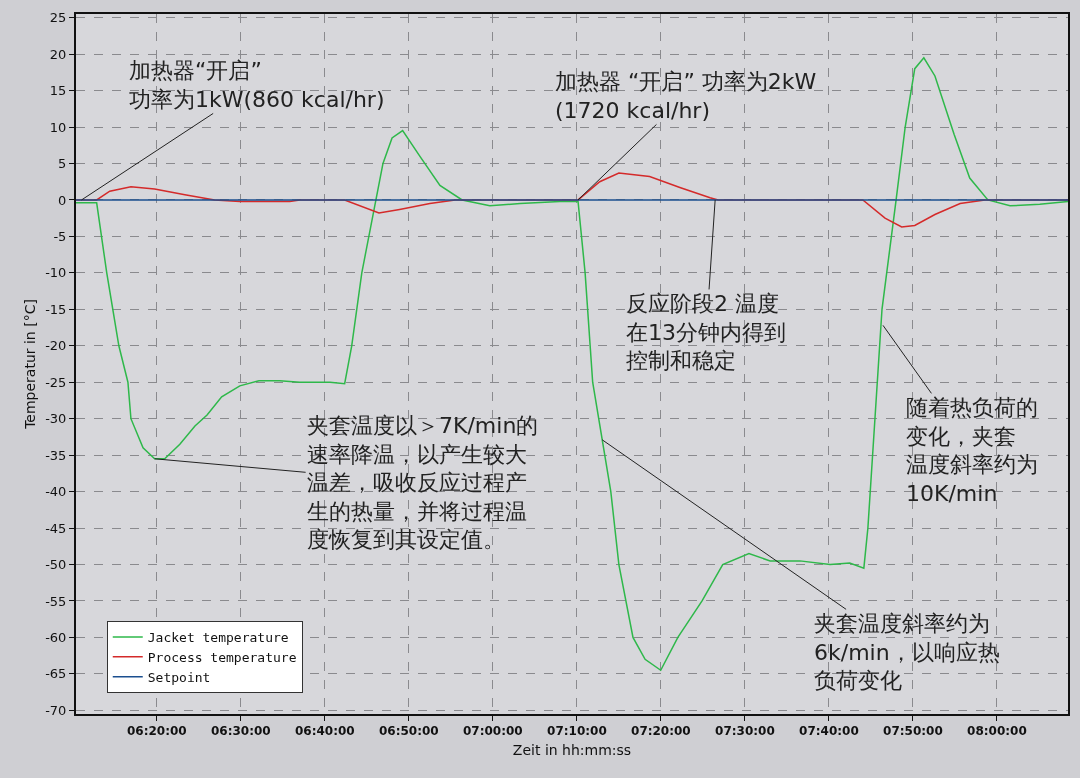 The height and width of the screenshot is (778, 1080). Describe the element at coordinates (56, 674) in the screenshot. I see `y-tick-label: -65` at that location.